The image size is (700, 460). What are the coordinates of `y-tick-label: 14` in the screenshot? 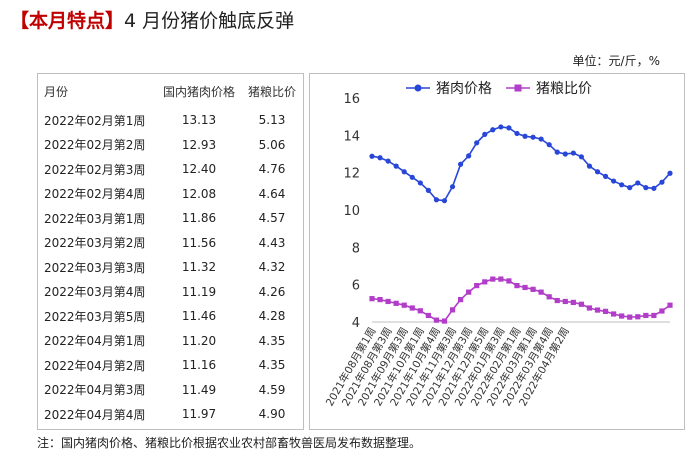 It's located at (351, 136).